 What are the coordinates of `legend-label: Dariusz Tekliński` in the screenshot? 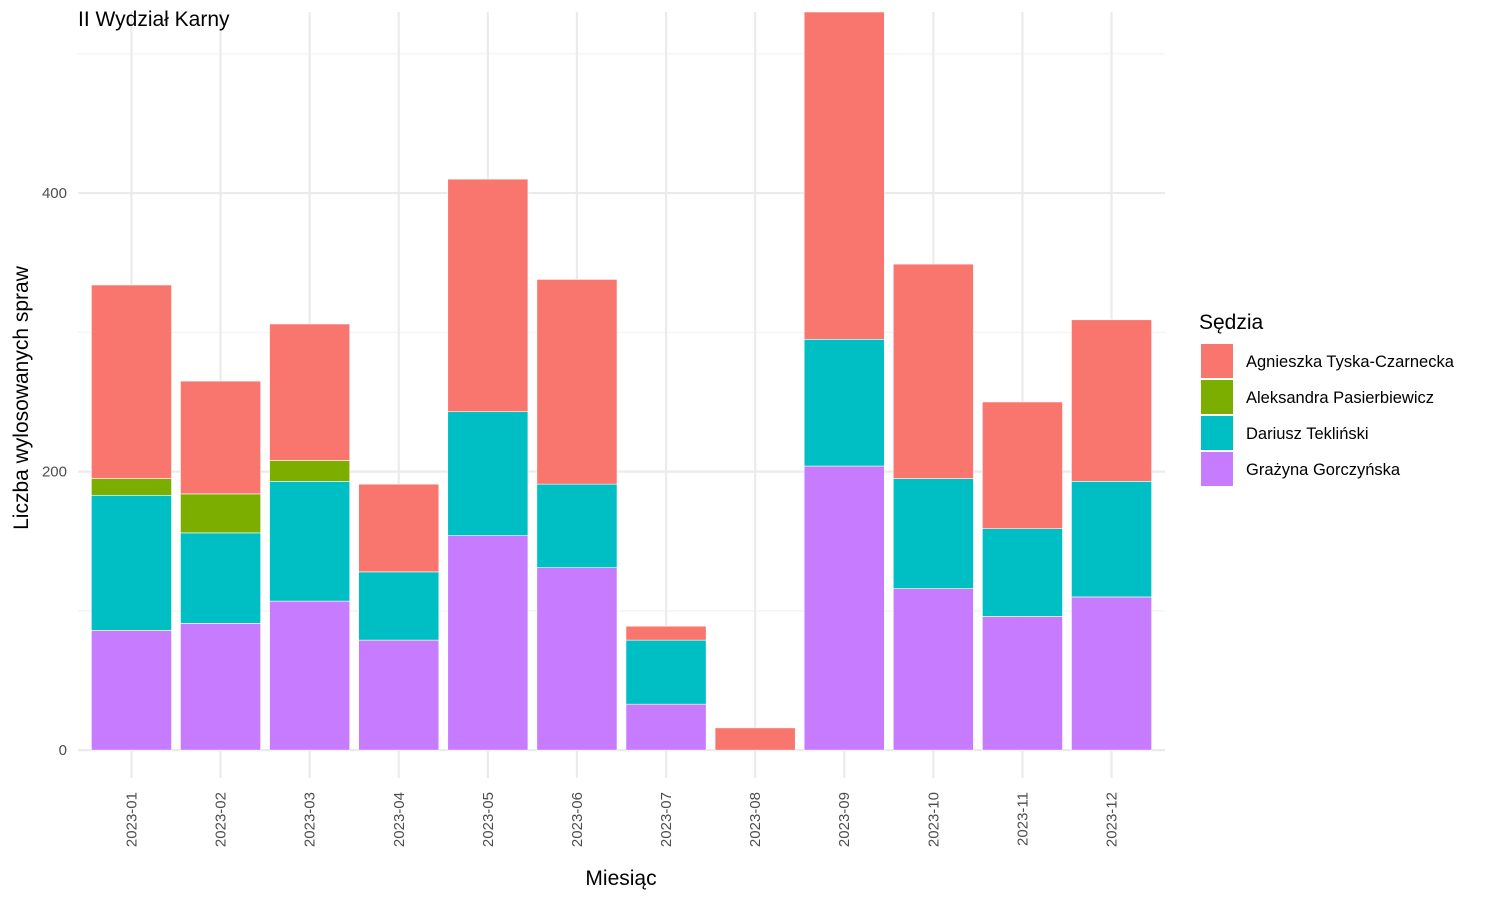 It's located at (1307, 434).